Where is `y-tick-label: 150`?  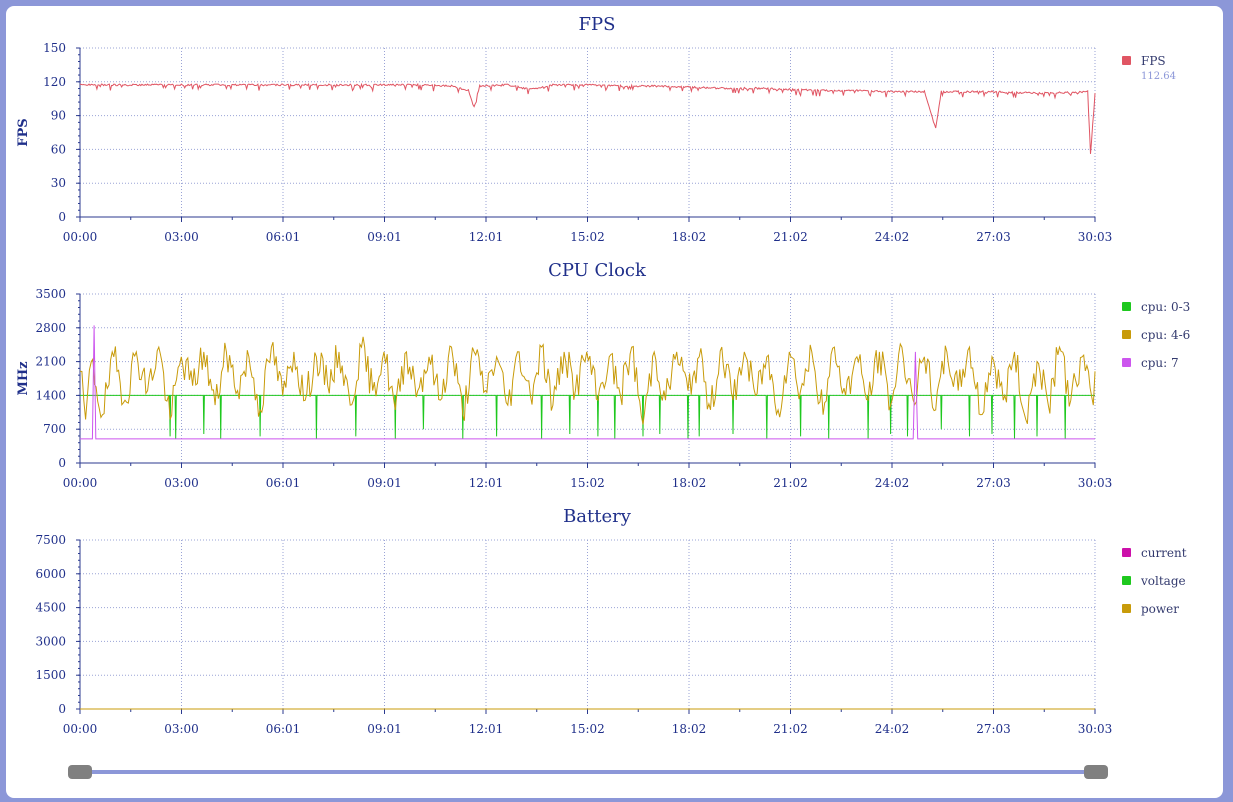 y-tick-label: 150 is located at coordinates (54, 48).